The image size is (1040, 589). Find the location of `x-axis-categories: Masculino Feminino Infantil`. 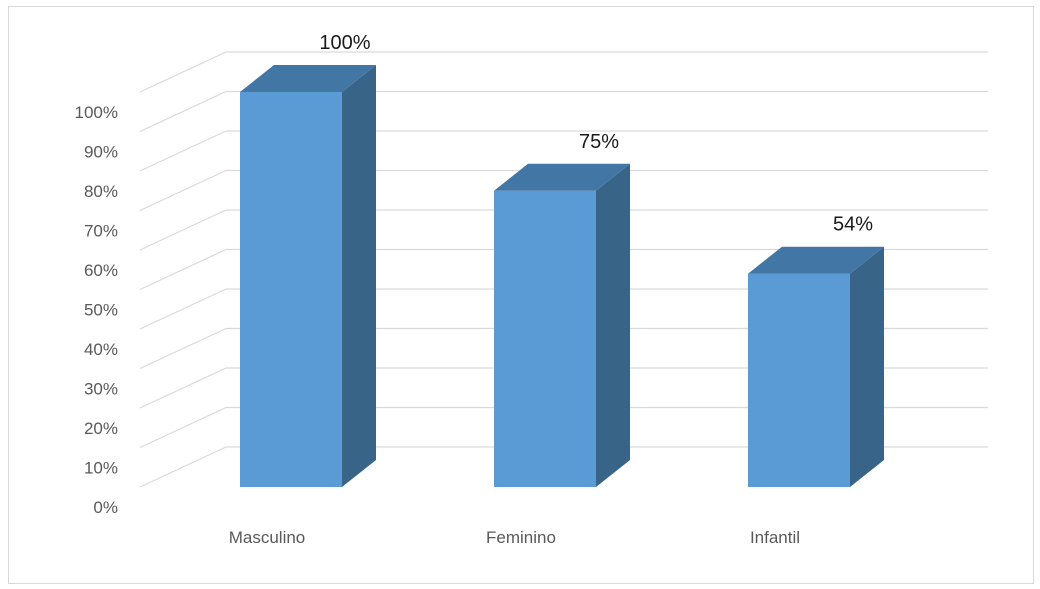

x-axis-categories: Masculino Feminino Infantil is located at coordinates (514, 537).